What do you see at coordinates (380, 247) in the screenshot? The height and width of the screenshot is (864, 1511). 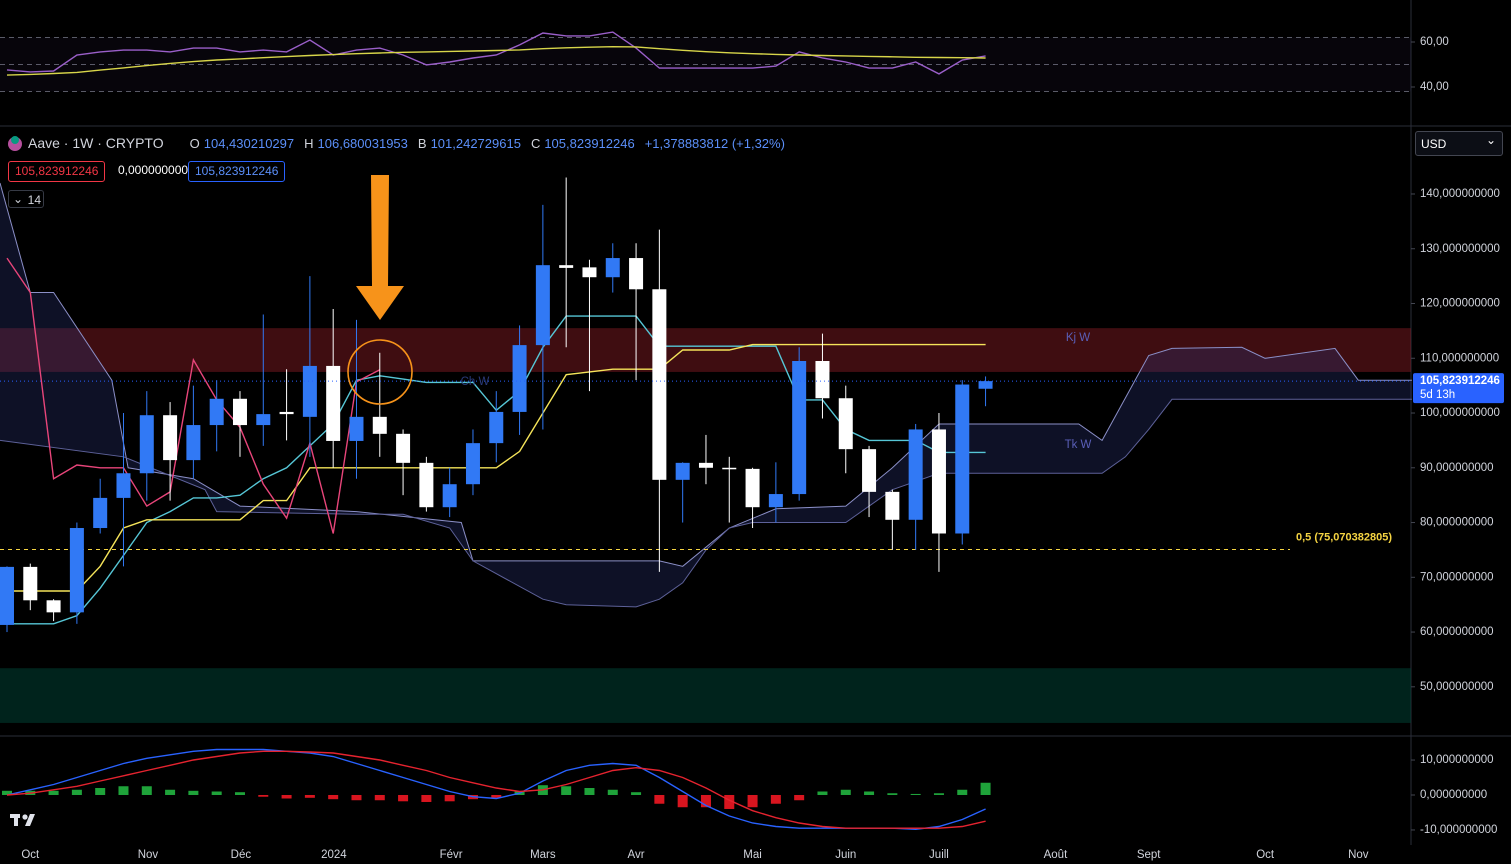 I see `arrow-annotation` at bounding box center [380, 247].